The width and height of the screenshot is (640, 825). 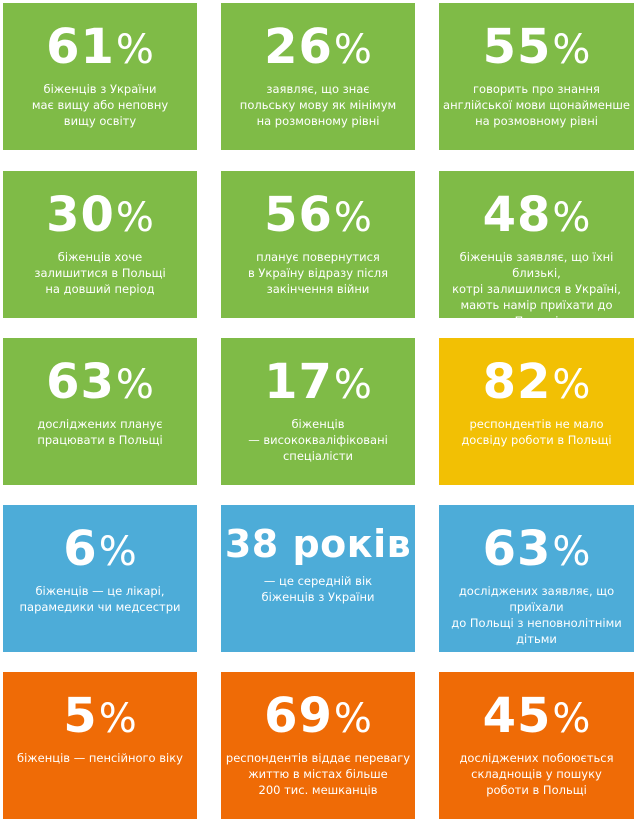 I want to click on stat-number: 26, so click(x=298, y=47).